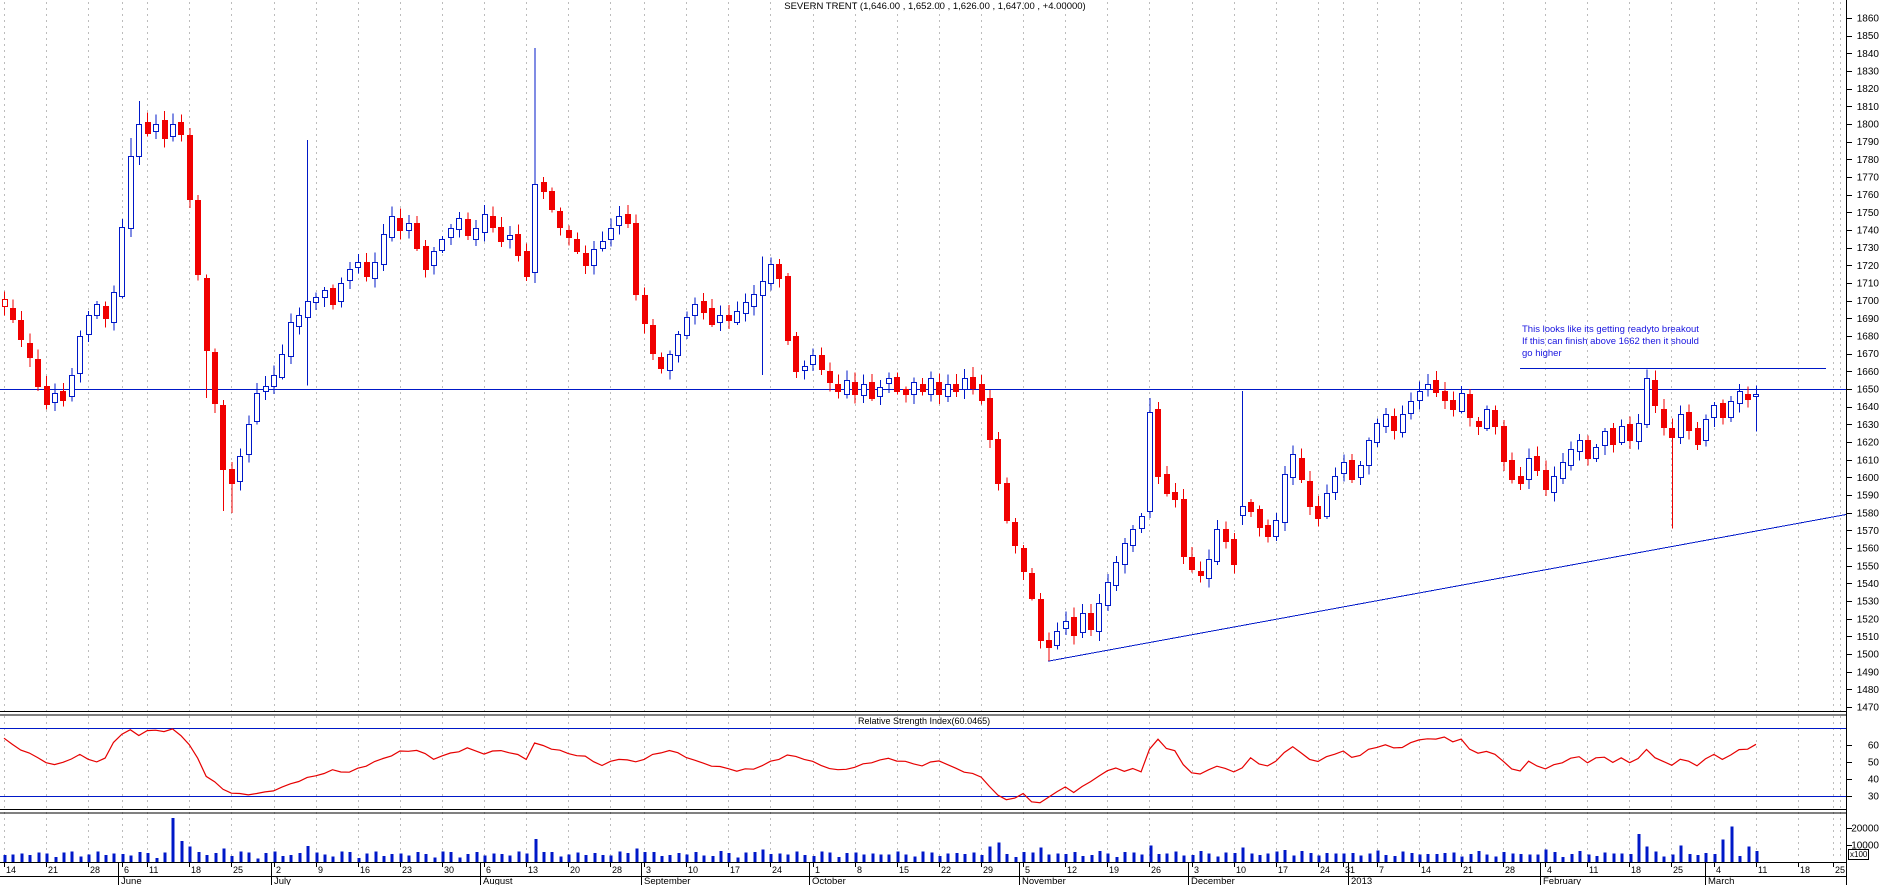  I want to click on volume-axis-label: 20000, so click(1865, 829).